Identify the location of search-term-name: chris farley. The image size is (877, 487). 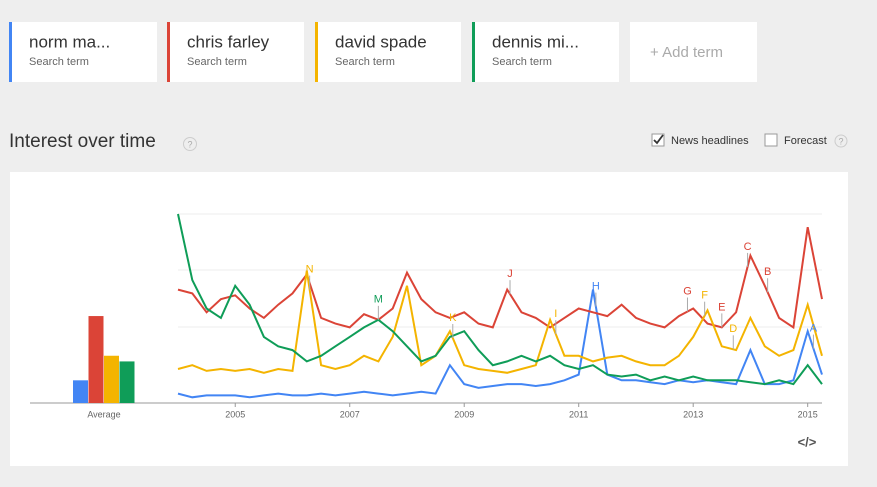
(228, 41).